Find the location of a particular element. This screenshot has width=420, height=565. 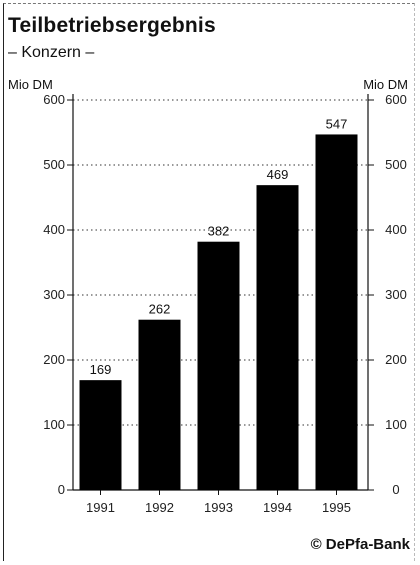

y-axis-unit-right: Mio DM is located at coordinates (385, 84).